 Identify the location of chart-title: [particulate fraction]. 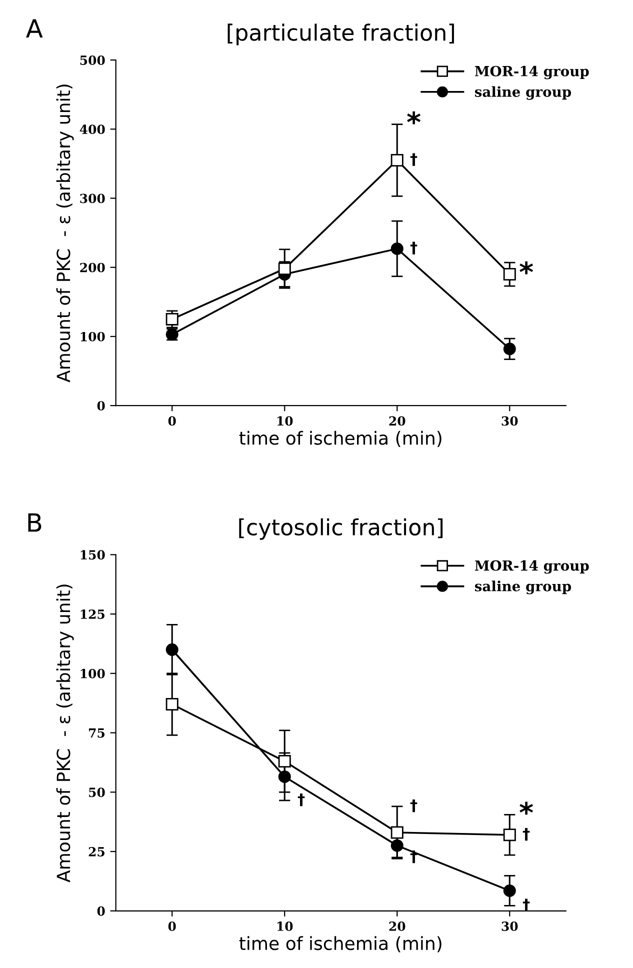
(341, 35).